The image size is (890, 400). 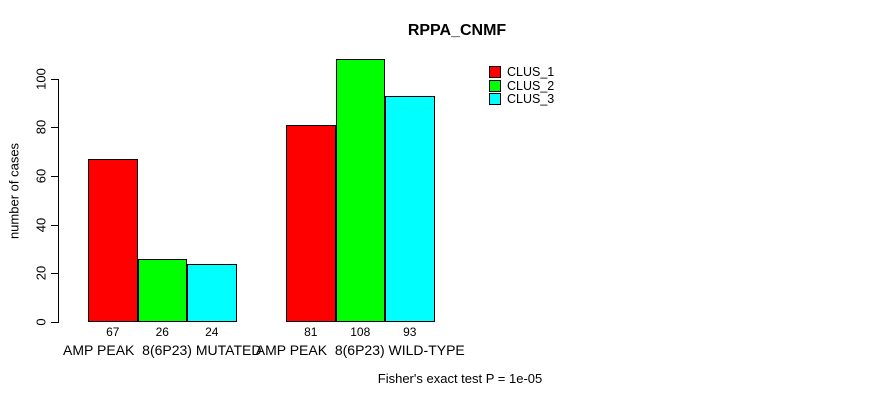 What do you see at coordinates (41, 127) in the screenshot?
I see `y-axis-tick-label: 80` at bounding box center [41, 127].